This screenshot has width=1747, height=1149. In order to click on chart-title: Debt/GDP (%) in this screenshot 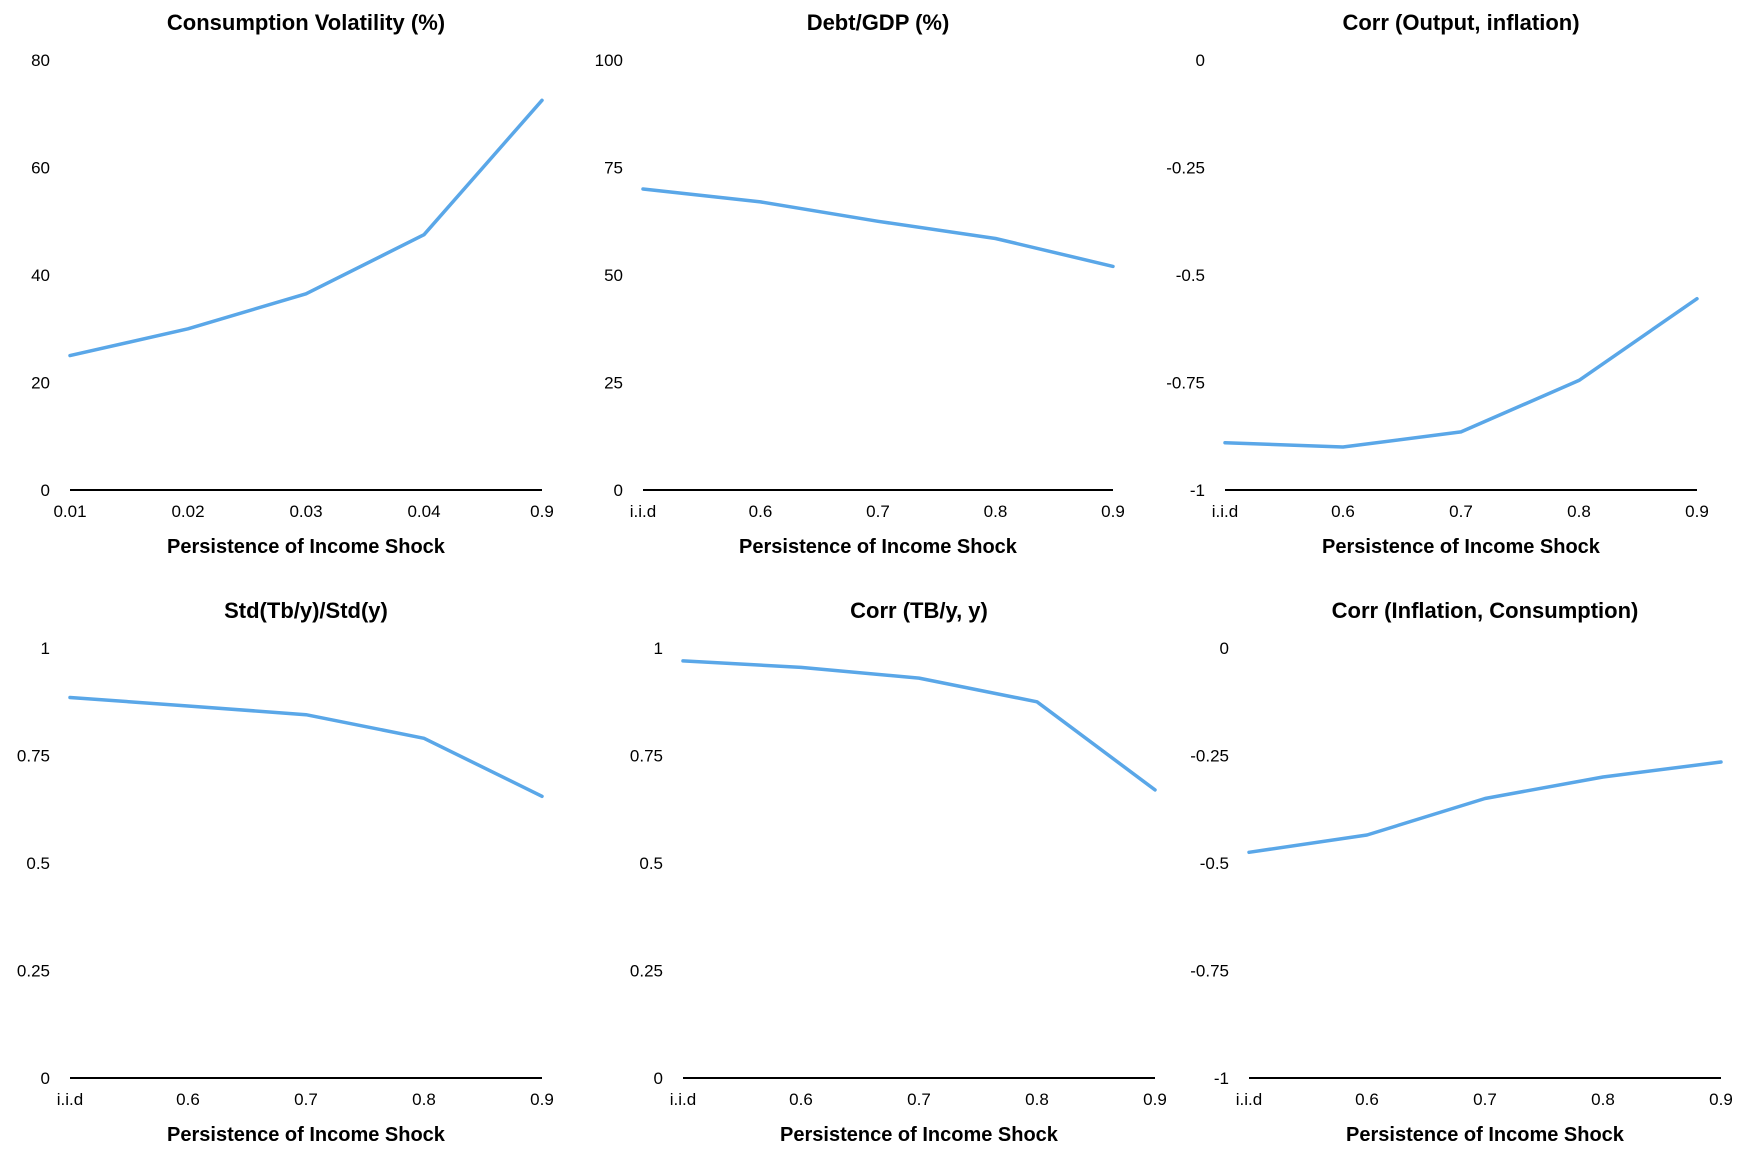, I will do `click(878, 22)`.